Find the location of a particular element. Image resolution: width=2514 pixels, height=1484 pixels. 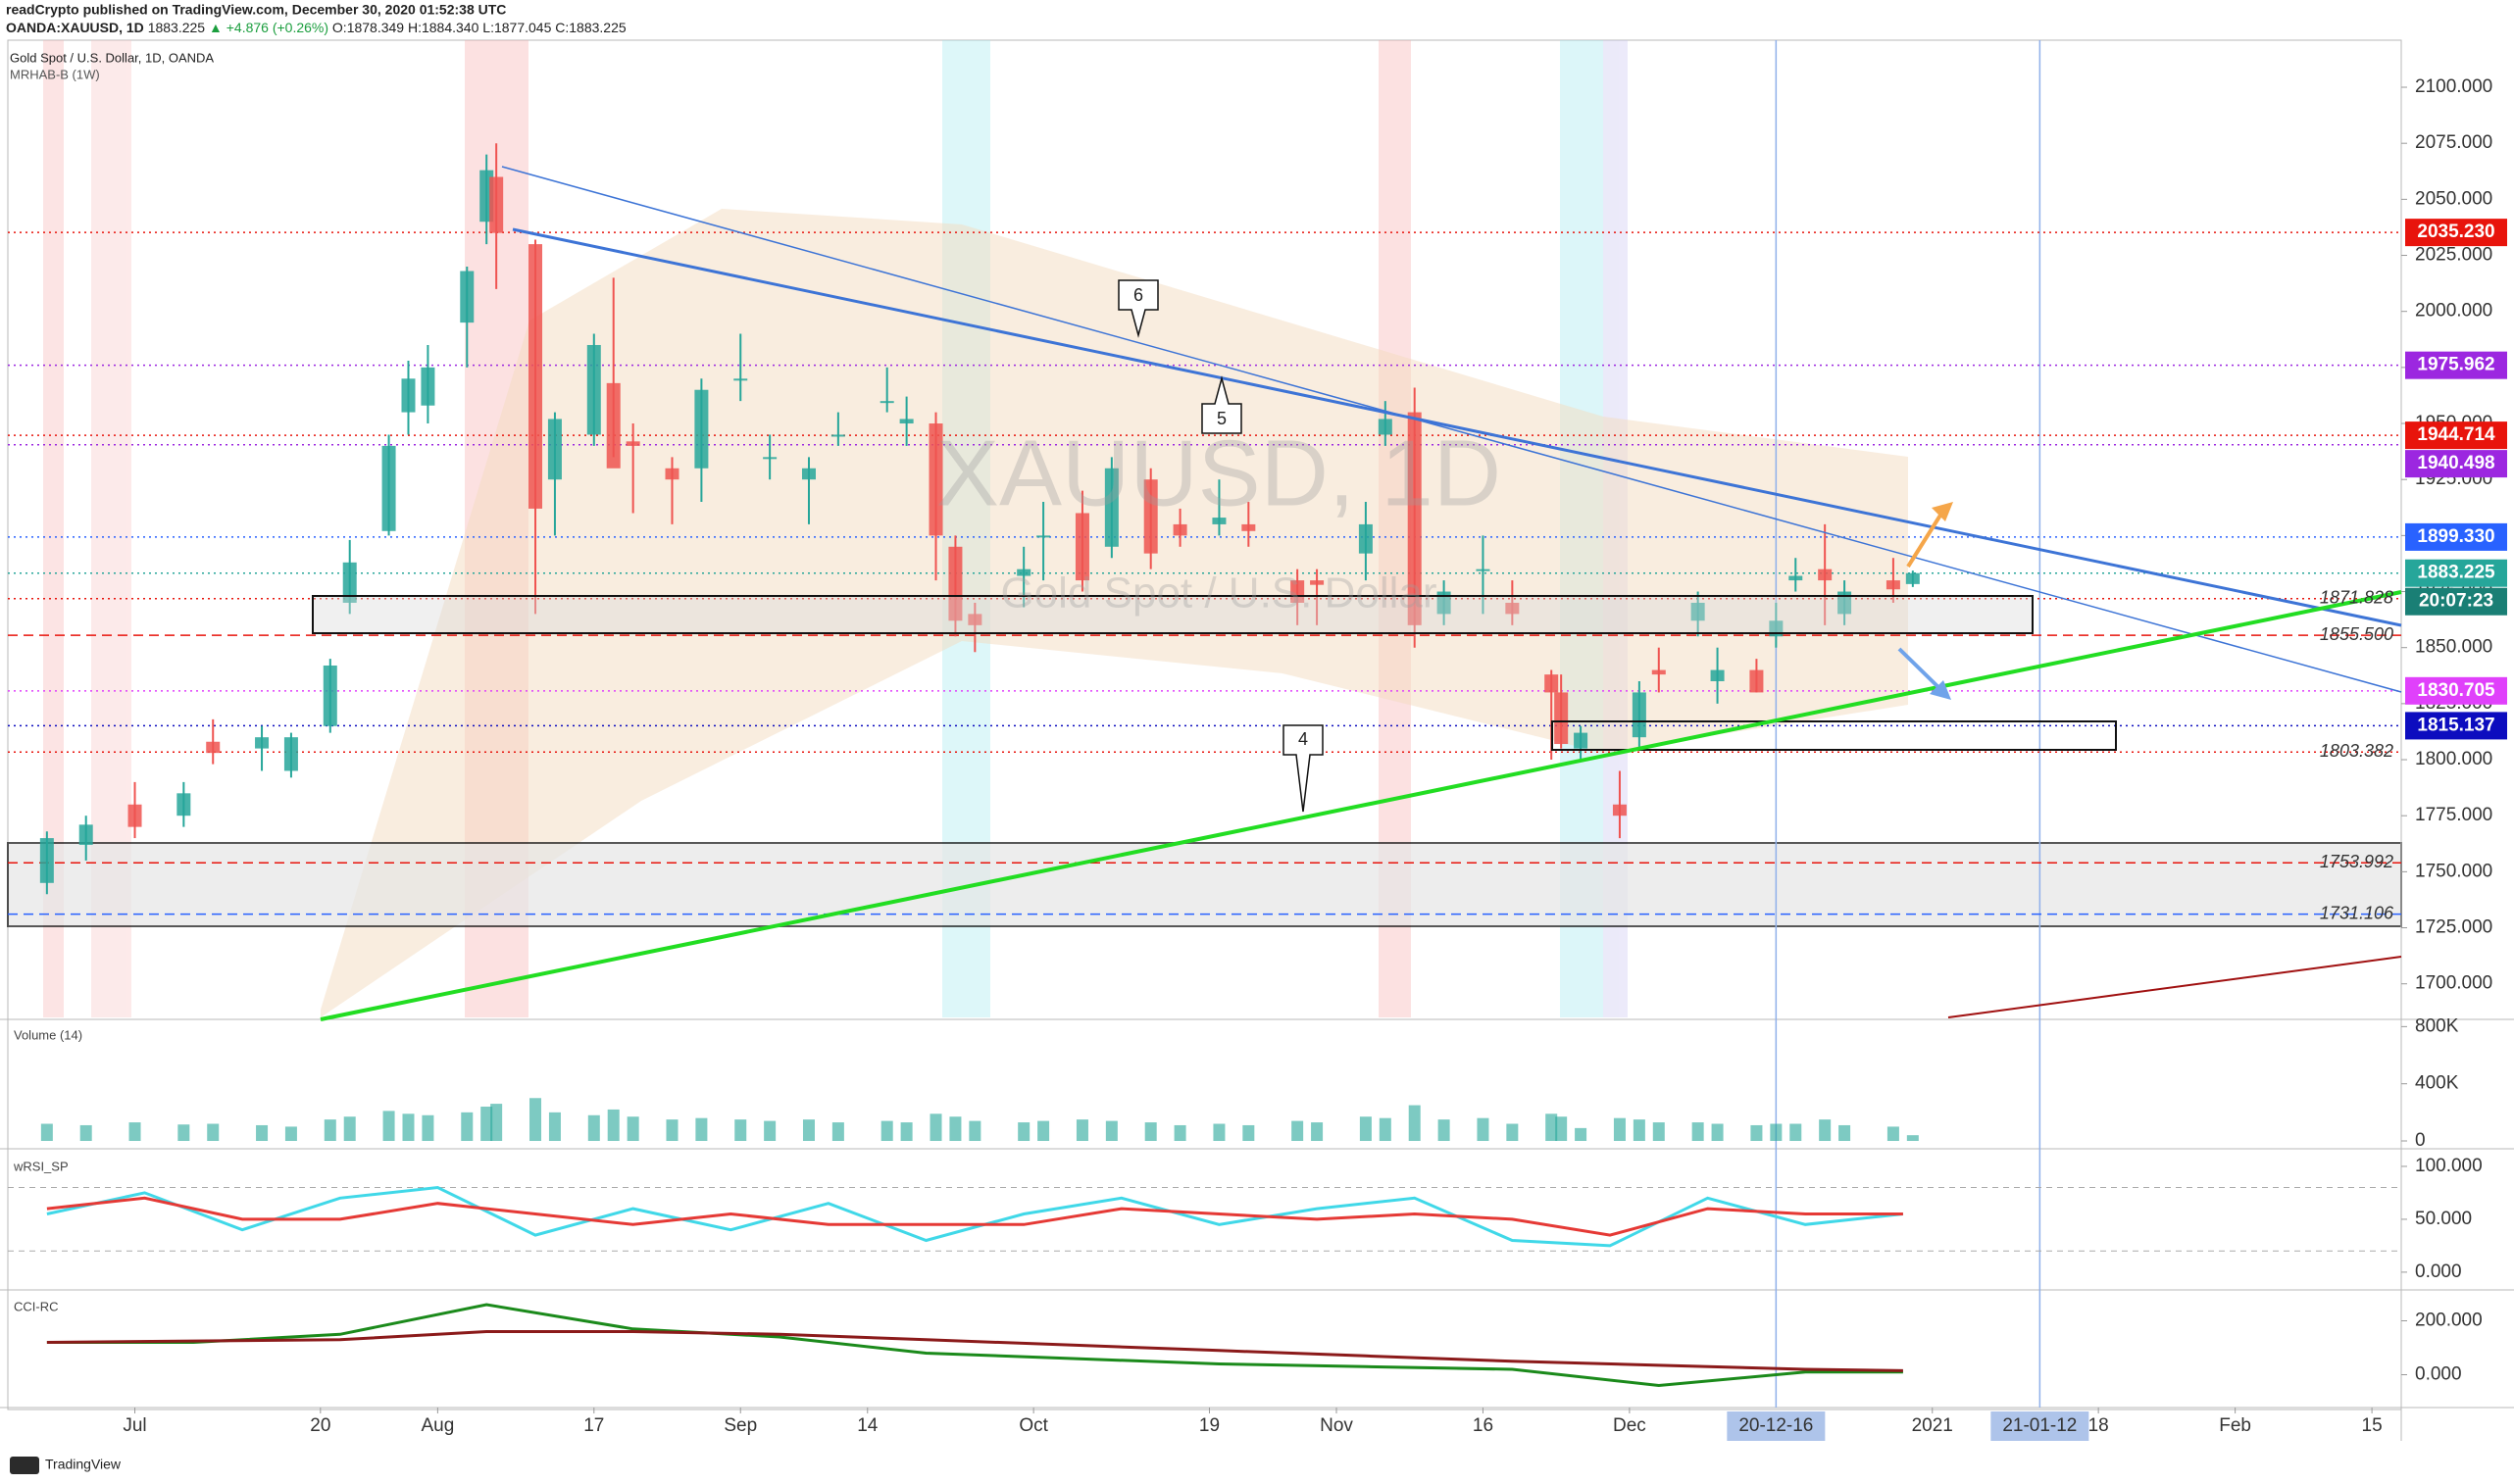

x-tick-label: Sep is located at coordinates (740, 1426).